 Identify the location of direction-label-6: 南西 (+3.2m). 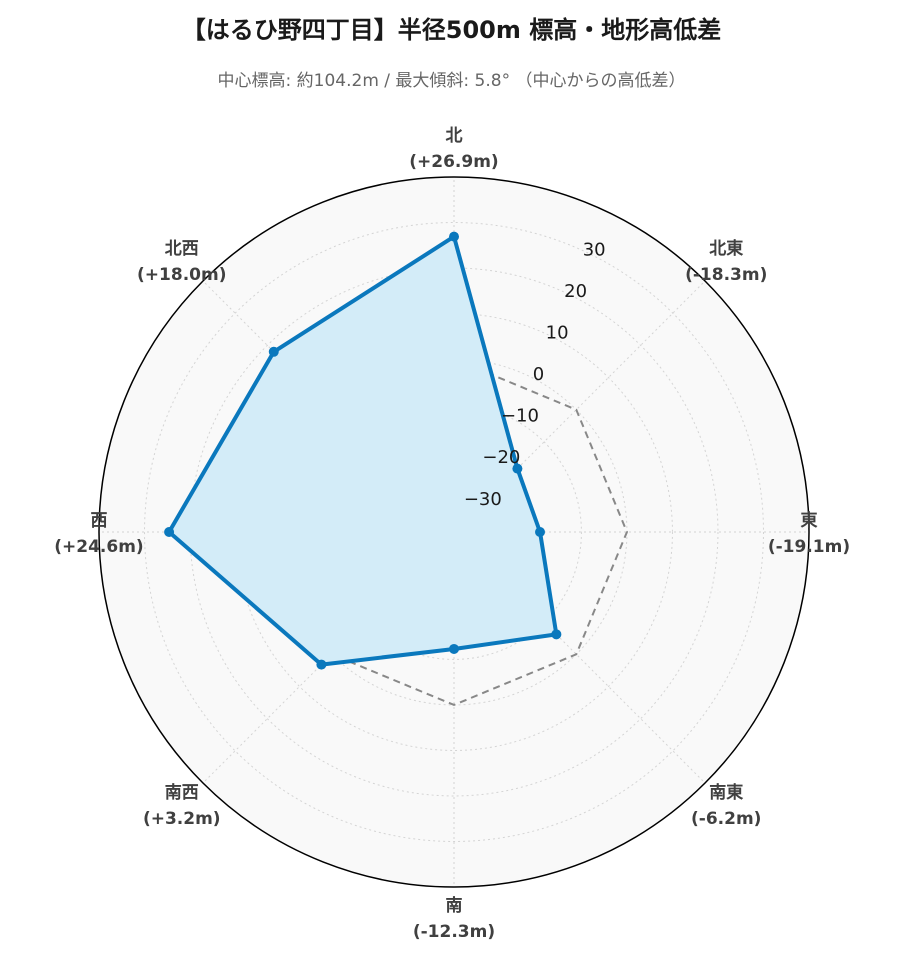
(182, 805).